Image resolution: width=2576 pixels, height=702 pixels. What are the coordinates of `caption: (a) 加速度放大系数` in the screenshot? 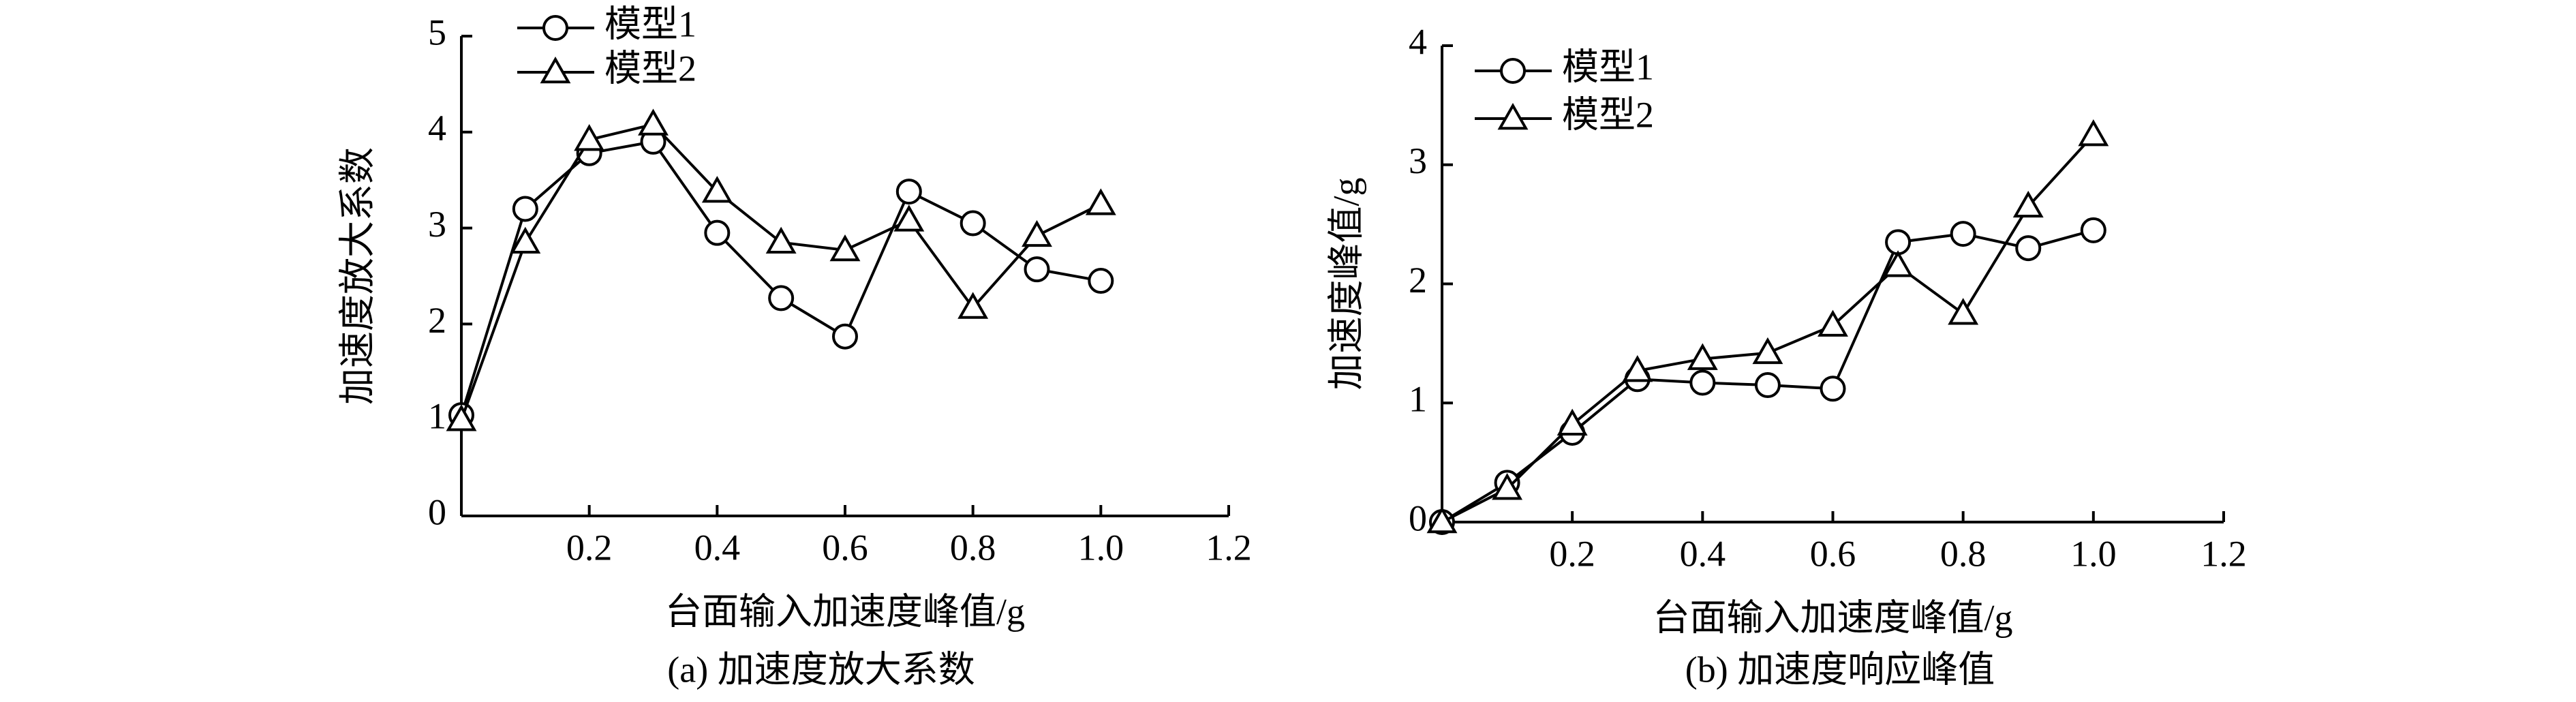 It's located at (821, 670).